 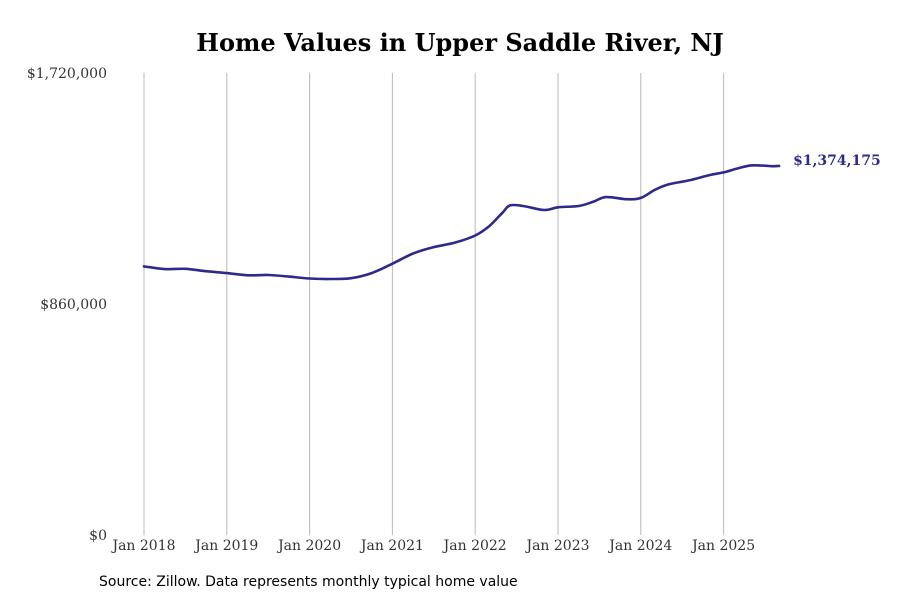 I want to click on series-layer, so click(x=461, y=222).